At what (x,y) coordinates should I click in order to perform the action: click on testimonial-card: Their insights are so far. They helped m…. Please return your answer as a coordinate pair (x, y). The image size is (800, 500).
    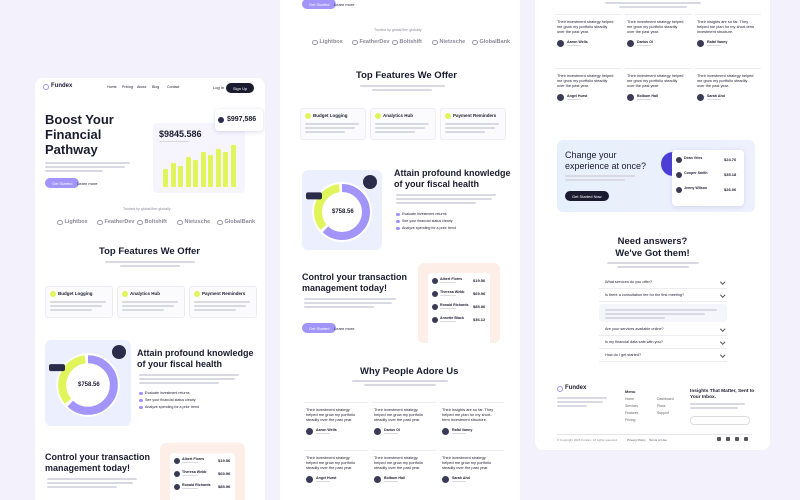
    Looking at the image, I should click on (472, 423).